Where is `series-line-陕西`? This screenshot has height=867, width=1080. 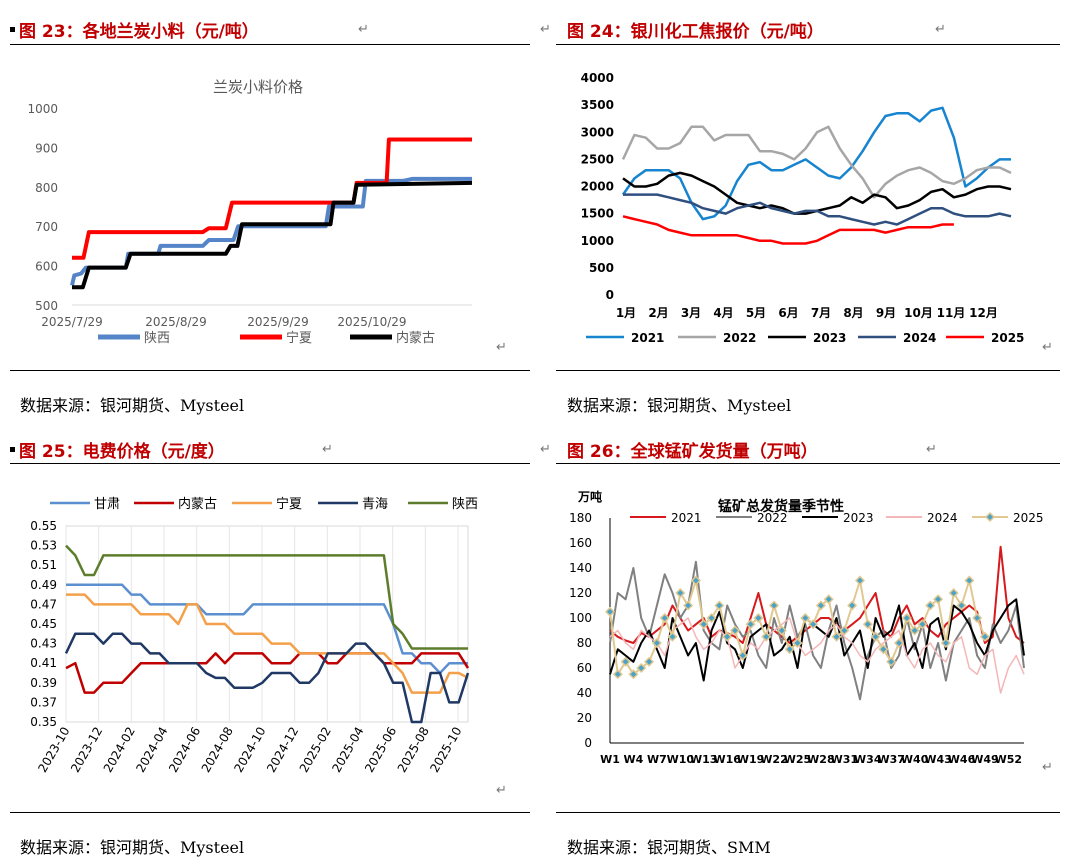
series-line-陕西 is located at coordinates (266, 597).